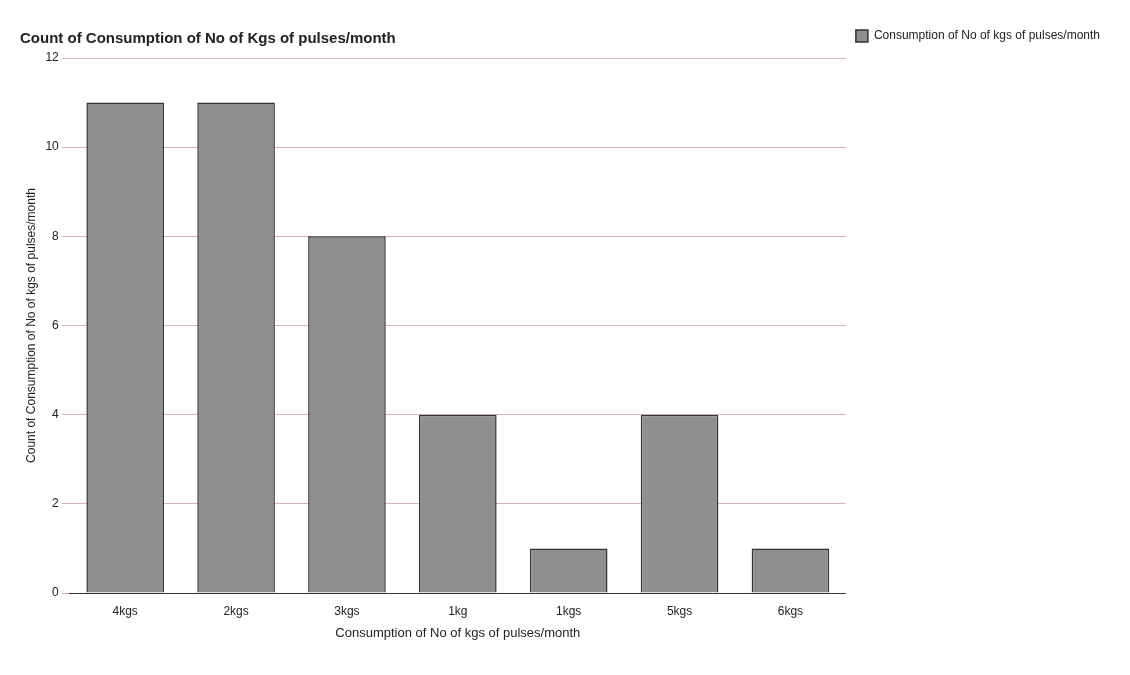 Image resolution: width=1130 pixels, height=675 pixels. I want to click on y-axis-title: Count of Consumption of No of kgs of pulses/month, so click(30, 325).